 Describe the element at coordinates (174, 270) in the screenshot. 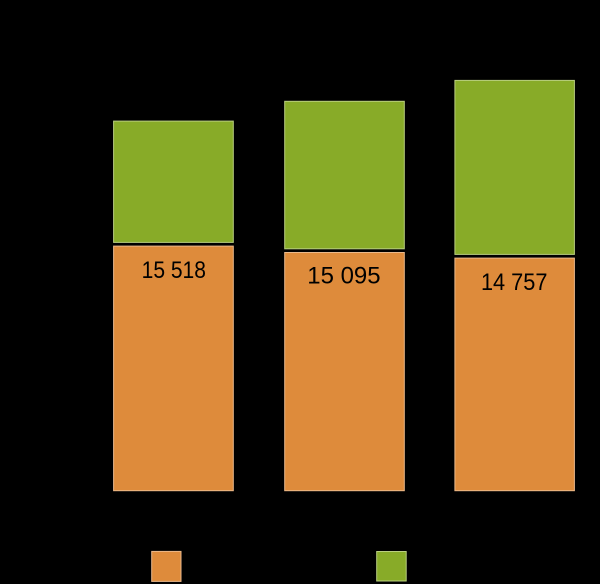

I see `svg-text: 15 518` at that location.